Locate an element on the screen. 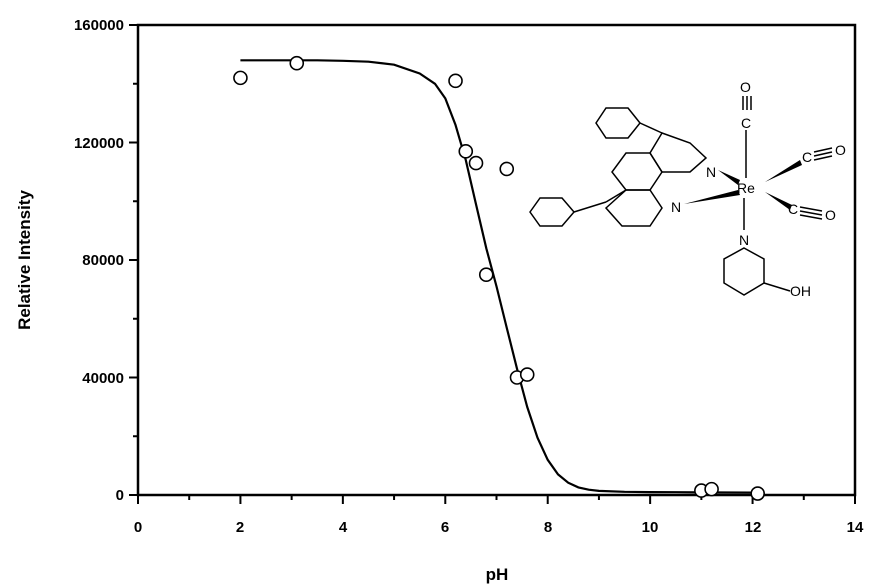 The width and height of the screenshot is (875, 587). x-axis-title: pH is located at coordinates (497, 574).